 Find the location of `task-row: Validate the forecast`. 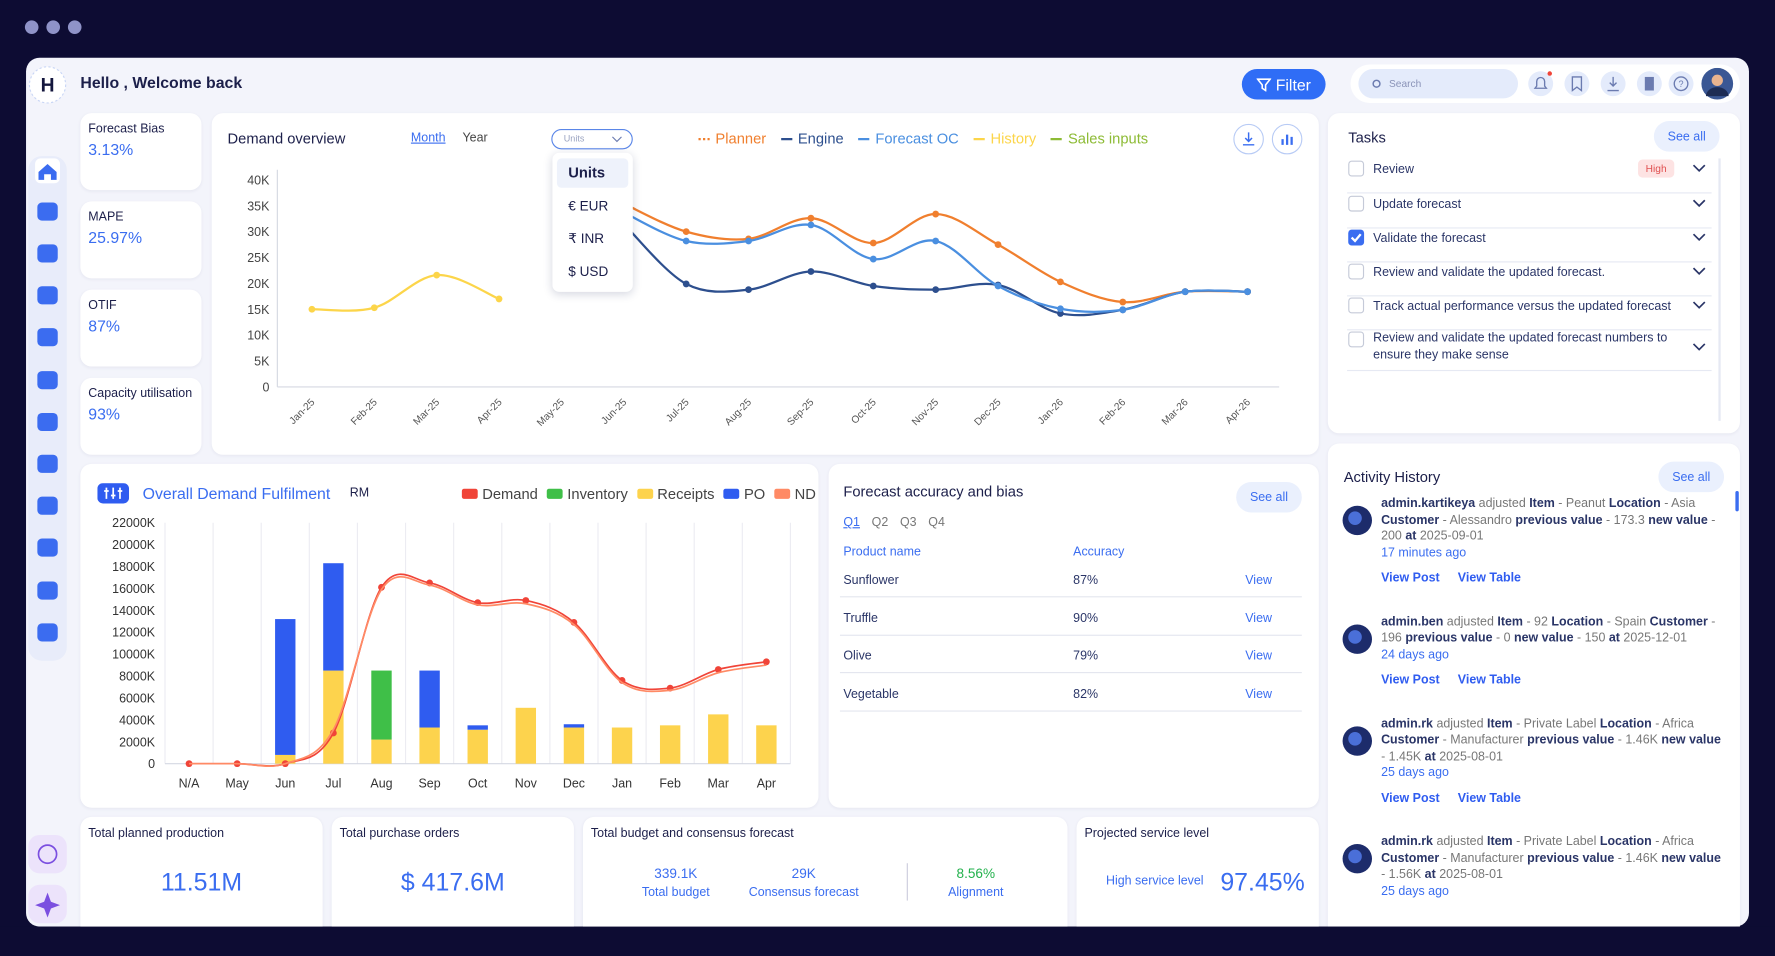

task-row: Validate the forecast is located at coordinates (1529, 246).